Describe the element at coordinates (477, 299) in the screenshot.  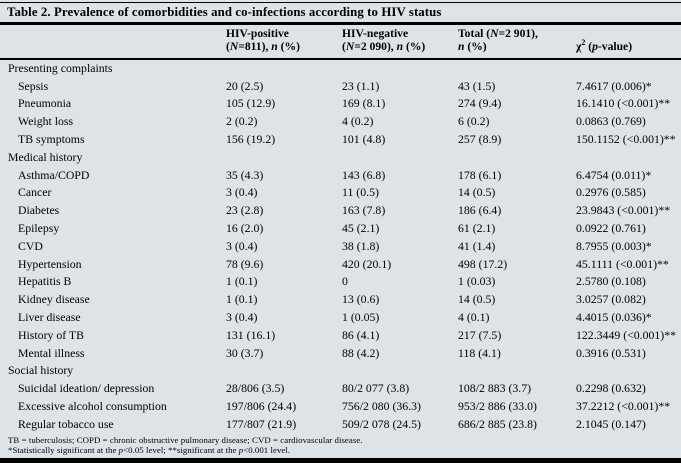
I see `cell: 14 (0.5)` at that location.